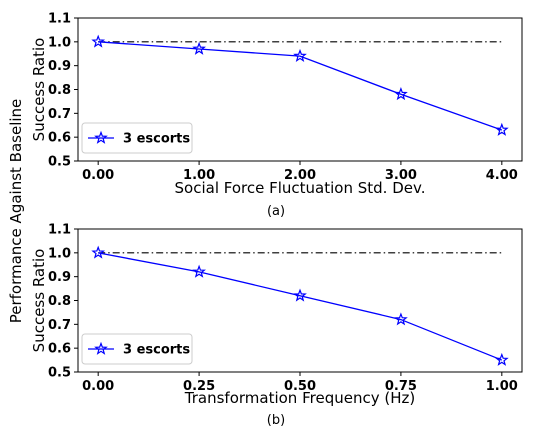  Describe the element at coordinates (276, 420) in the screenshot. I see `chart-b-caption: (b)` at that location.